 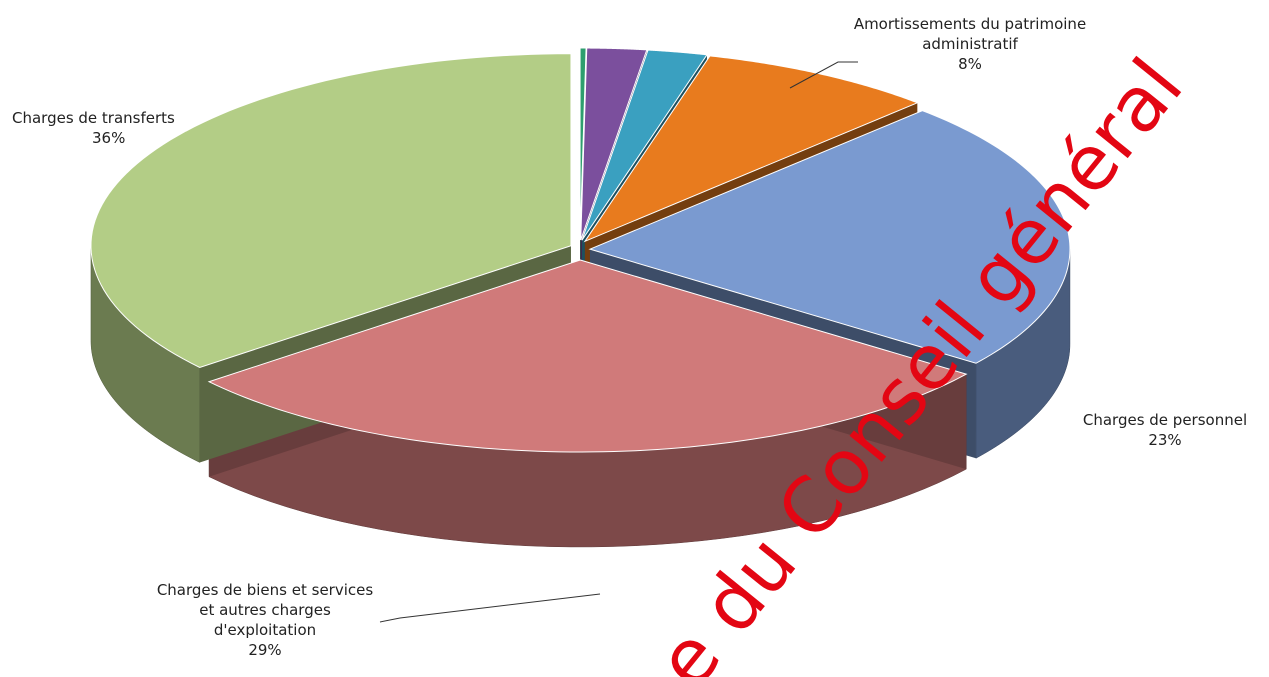 I want to click on value-label: 23%, so click(x=1165, y=440).